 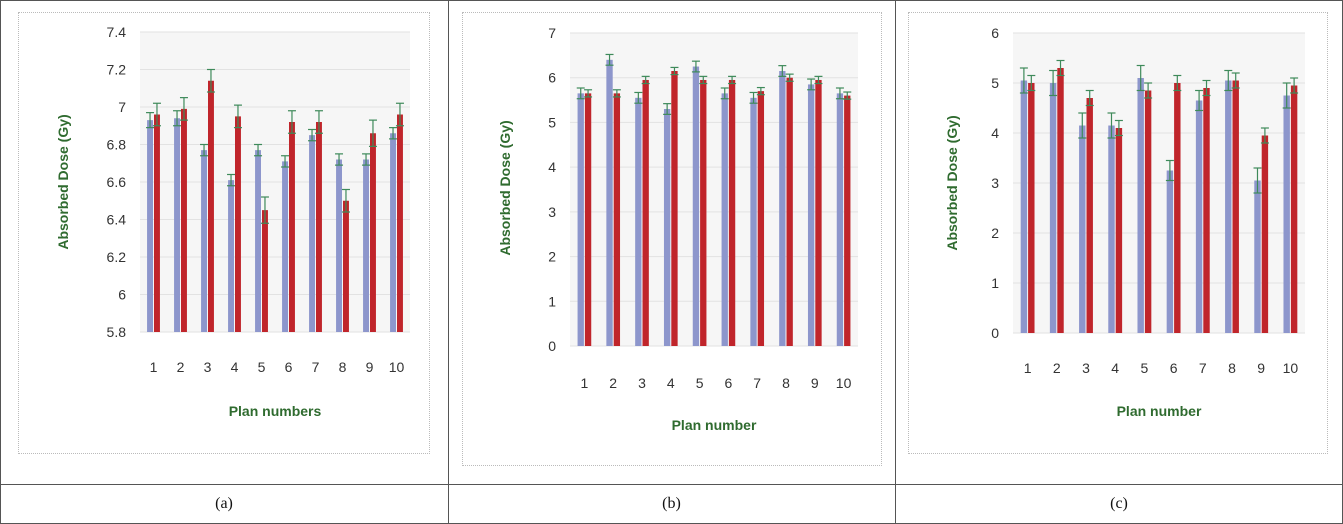 I want to click on y-tick-label: 4, so click(x=552, y=167).